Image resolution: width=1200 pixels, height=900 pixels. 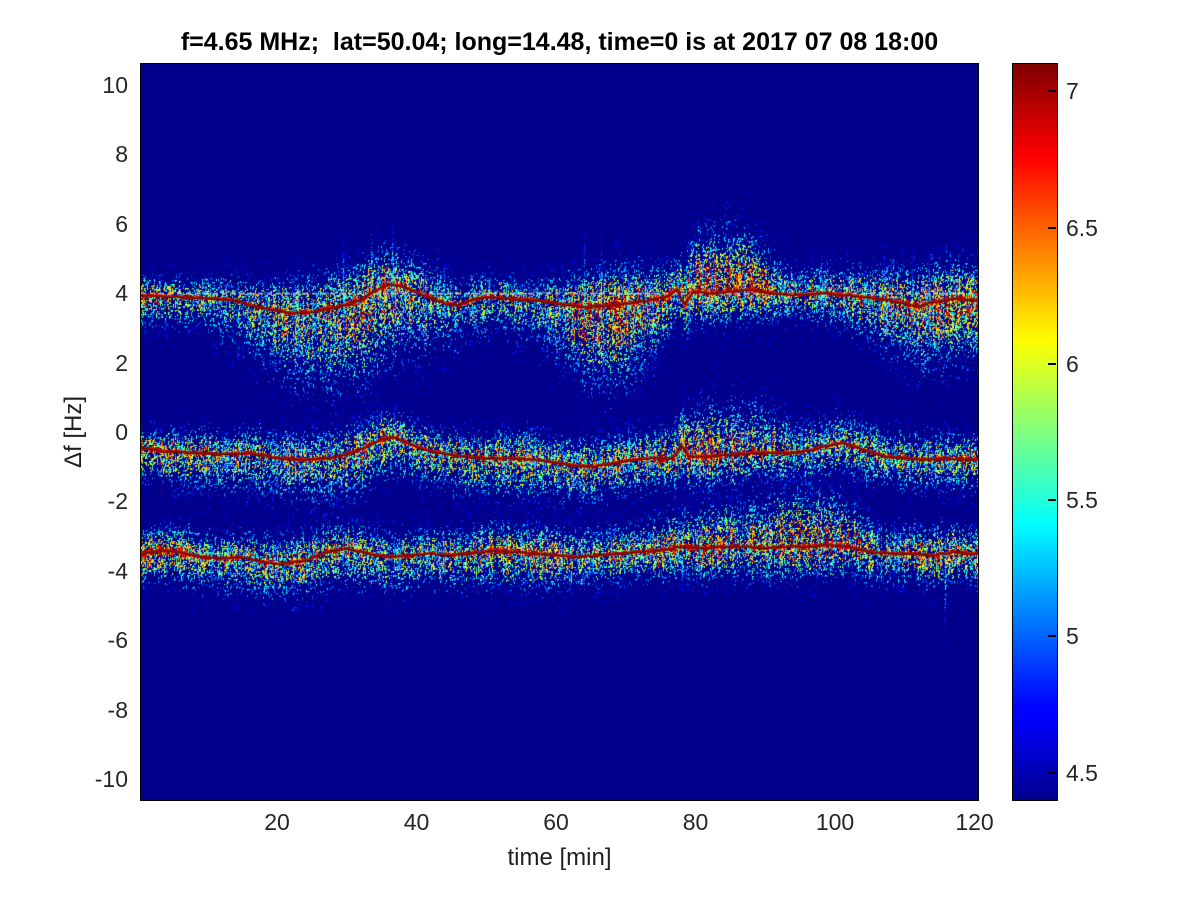 I want to click on colorbar, so click(x=1035, y=432).